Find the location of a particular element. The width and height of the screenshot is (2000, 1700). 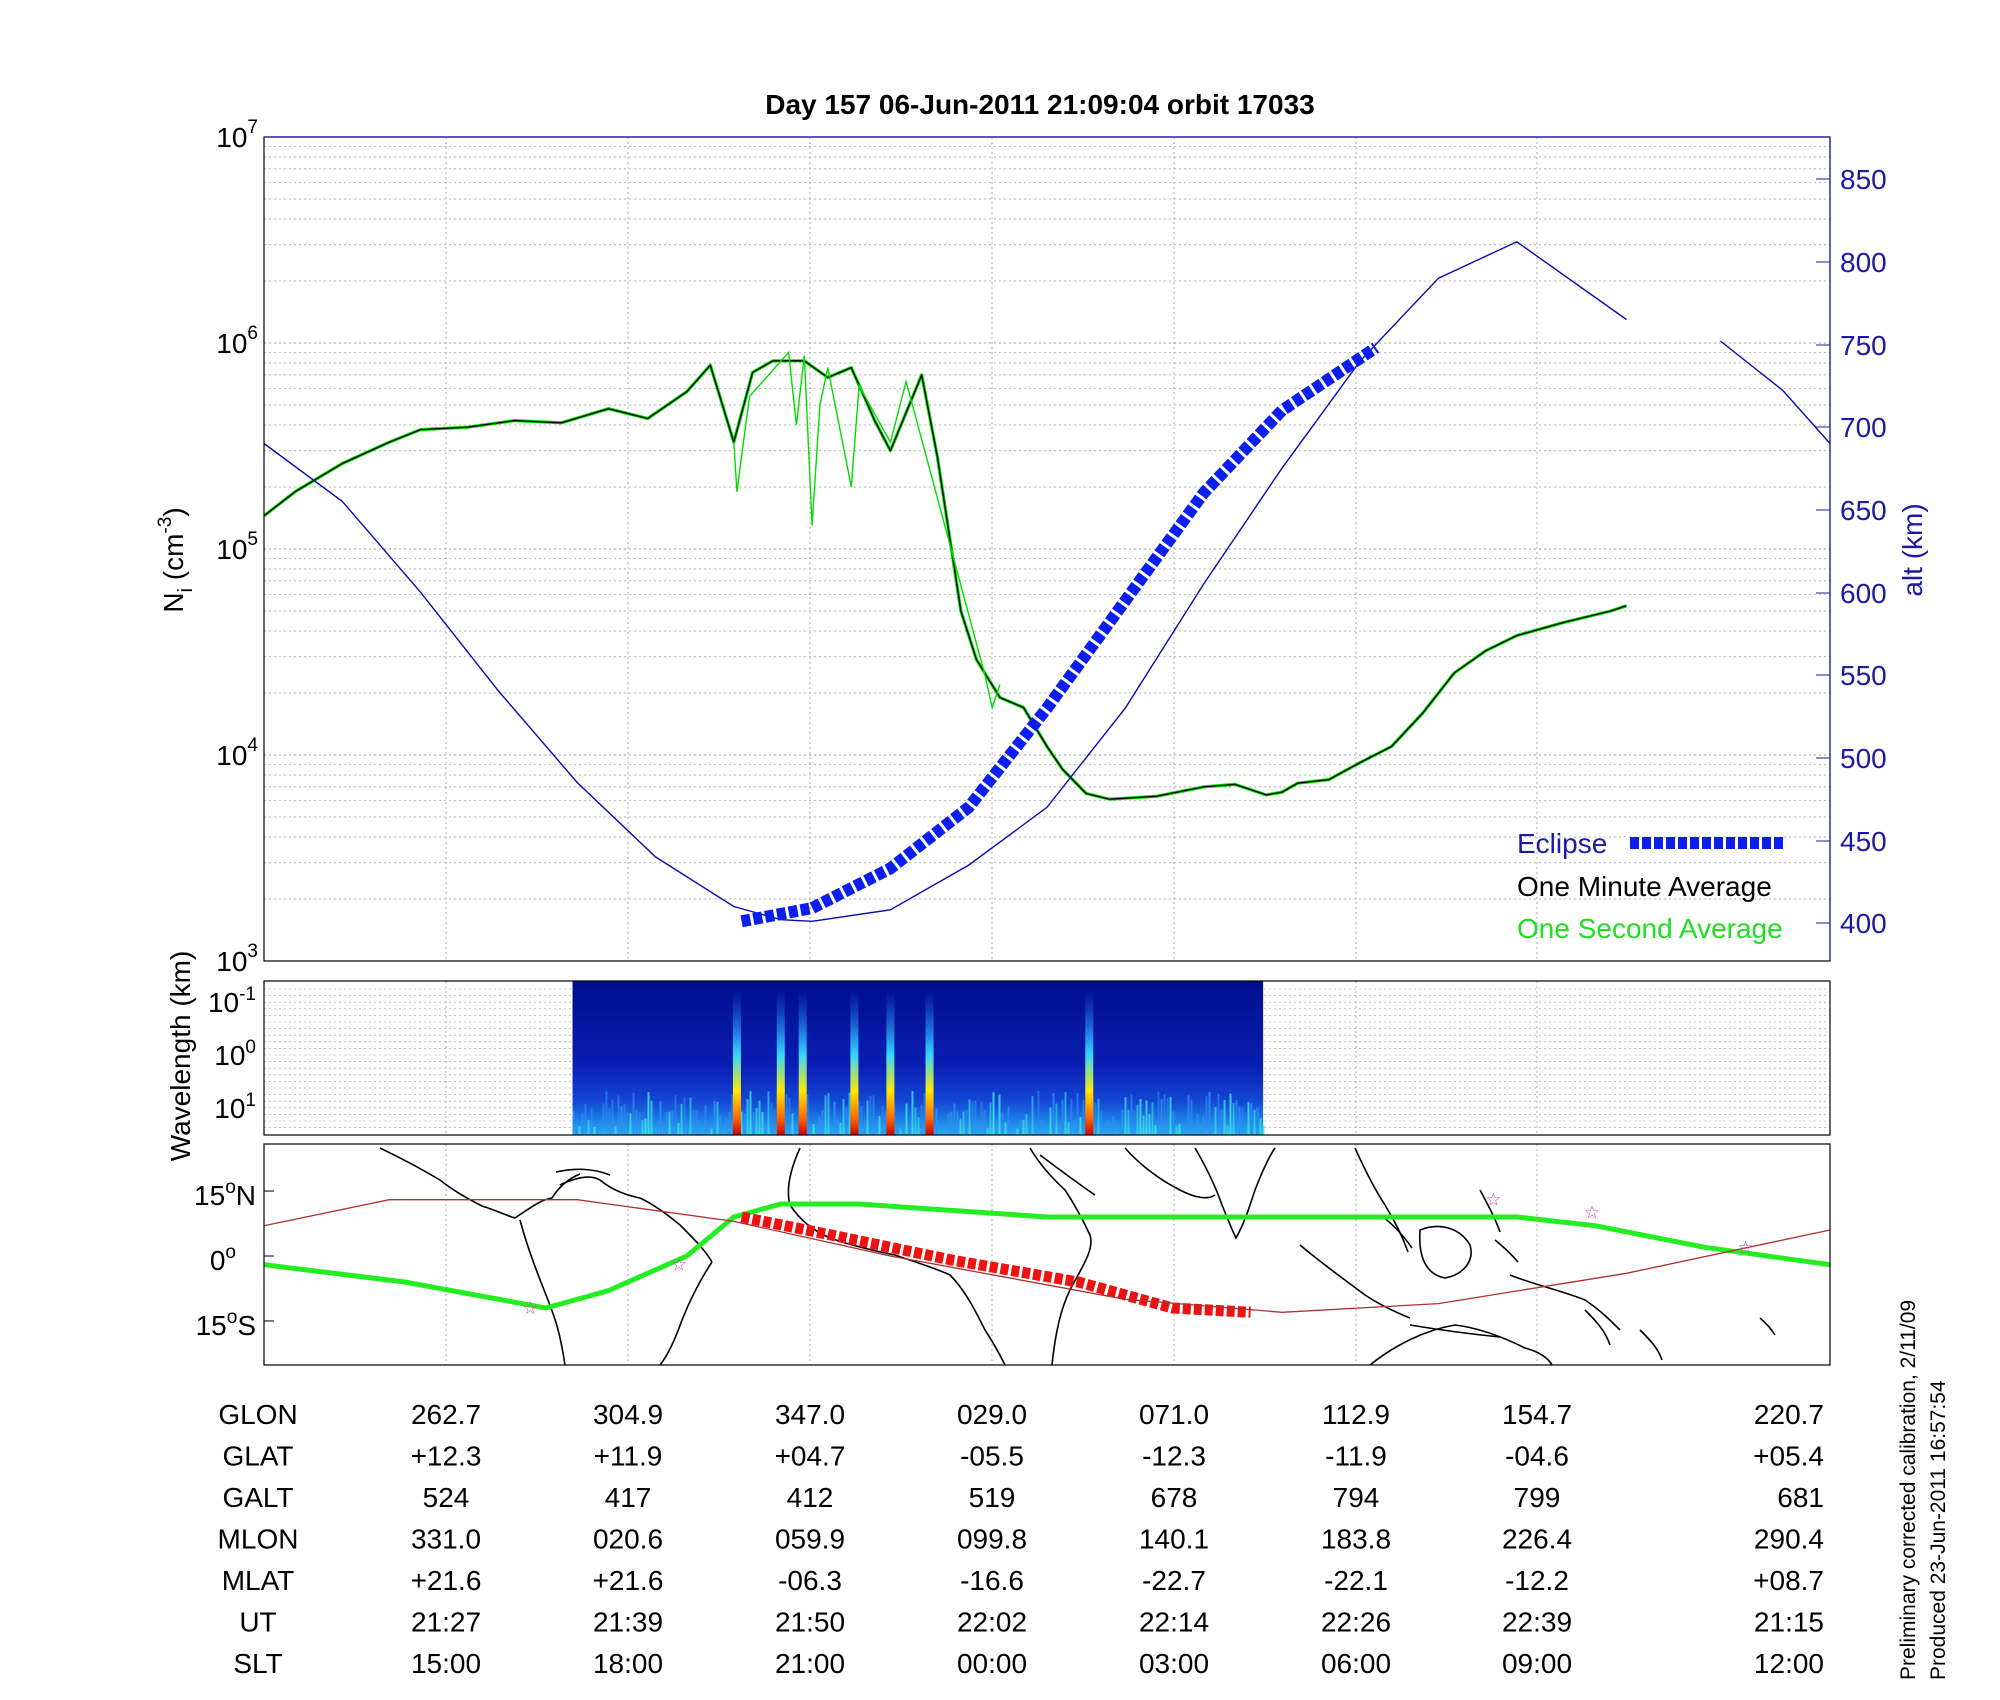

coast-east-africa is located at coordinates (1060, 1256).